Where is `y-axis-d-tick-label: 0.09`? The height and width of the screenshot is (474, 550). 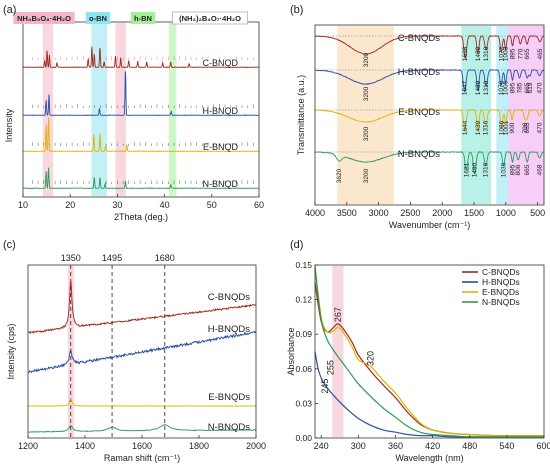
y-axis-d-tick-label: 0.09 is located at coordinates (303, 334).